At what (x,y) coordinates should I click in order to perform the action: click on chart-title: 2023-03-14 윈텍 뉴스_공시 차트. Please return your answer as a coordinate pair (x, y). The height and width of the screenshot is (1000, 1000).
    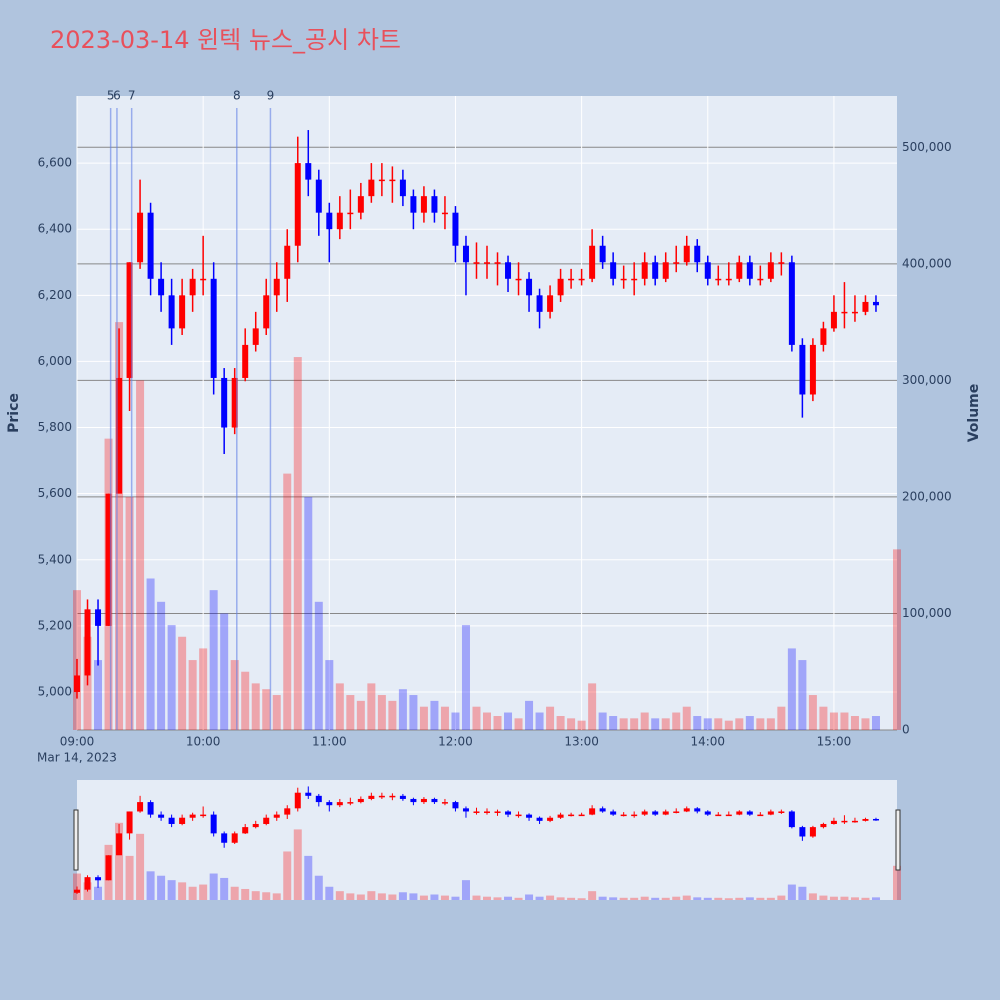
    Looking at the image, I should click on (225, 40).